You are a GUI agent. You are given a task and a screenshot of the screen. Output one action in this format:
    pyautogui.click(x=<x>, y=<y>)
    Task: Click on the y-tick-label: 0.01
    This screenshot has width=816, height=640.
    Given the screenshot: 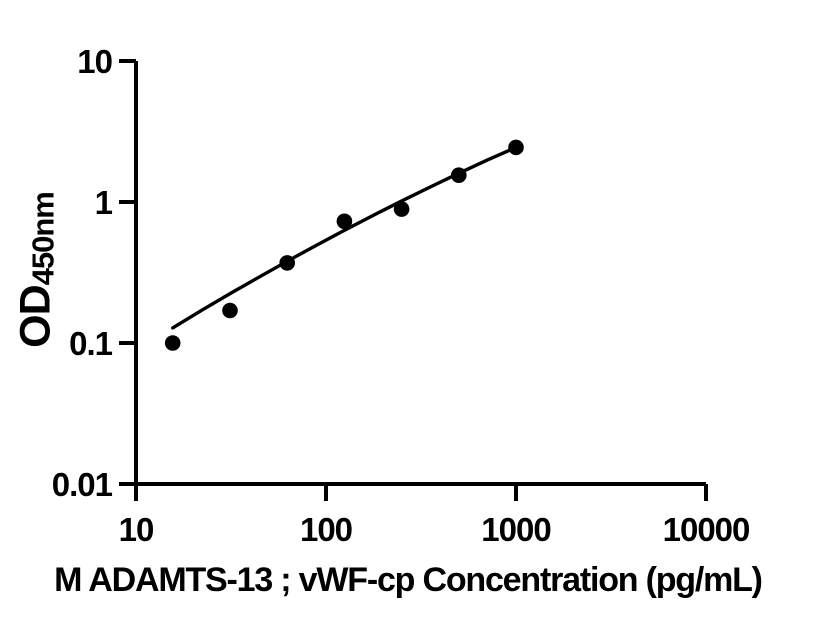 What is the action you would take?
    pyautogui.click(x=82, y=484)
    